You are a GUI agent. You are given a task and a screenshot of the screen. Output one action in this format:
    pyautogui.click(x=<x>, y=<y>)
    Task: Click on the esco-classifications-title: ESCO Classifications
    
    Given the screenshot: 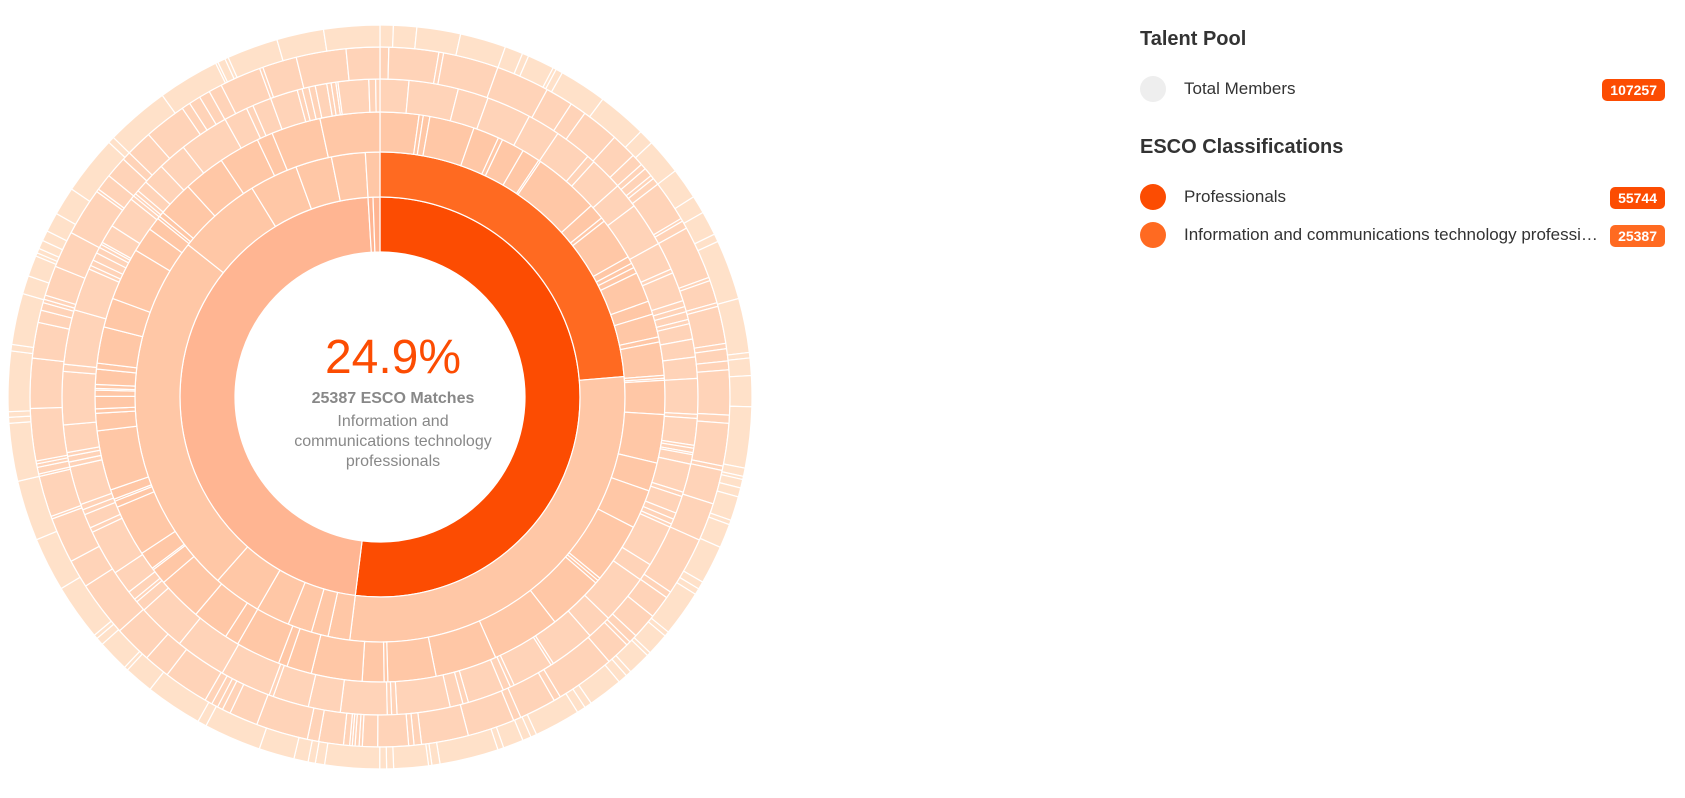 What is the action you would take?
    pyautogui.click(x=1242, y=147)
    